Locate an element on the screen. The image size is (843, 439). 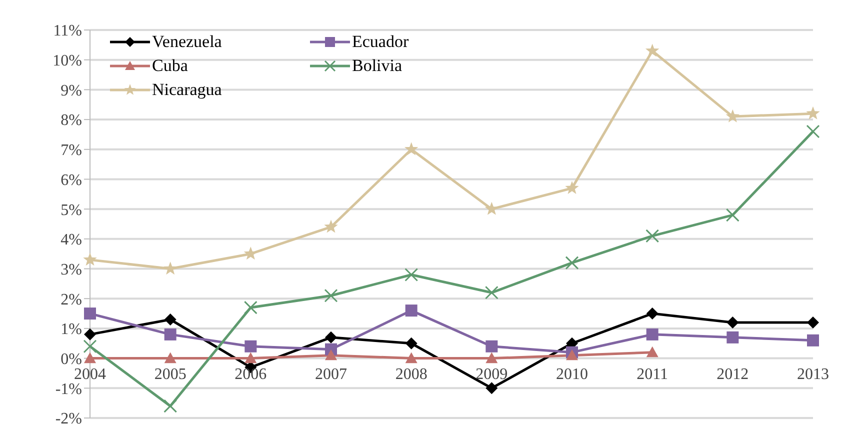
y-tick-label: -2% is located at coordinates (68, 419).